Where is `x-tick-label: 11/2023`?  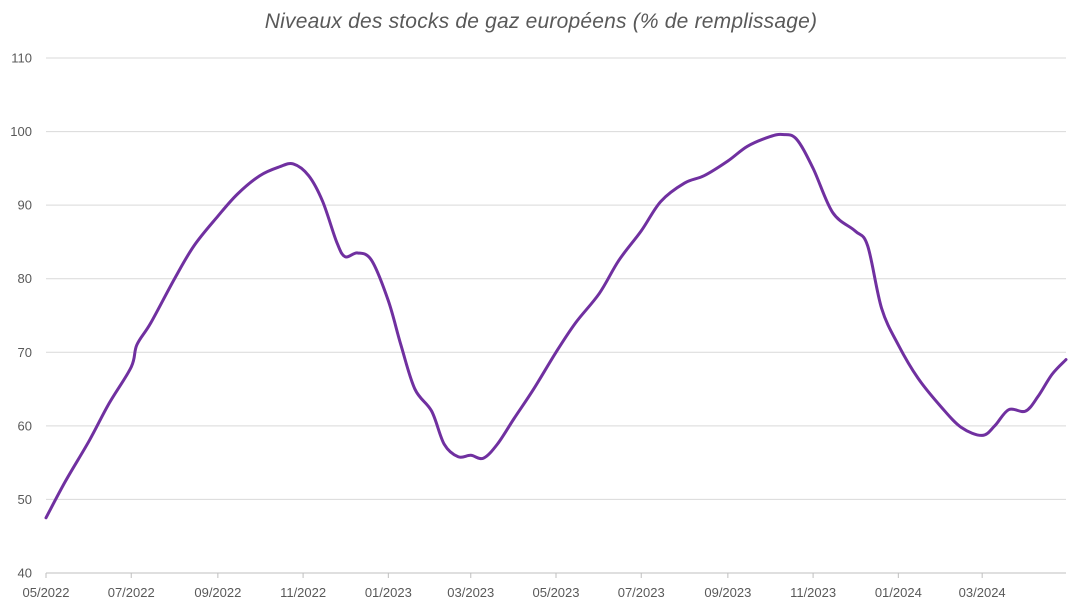
x-tick-label: 11/2023 is located at coordinates (813, 592).